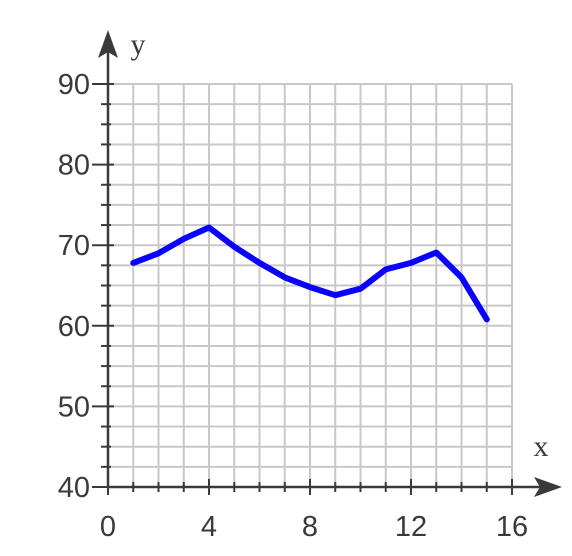 The image size is (572, 556). Describe the element at coordinates (512, 527) in the screenshot. I see `x-tick-label: 16` at that location.